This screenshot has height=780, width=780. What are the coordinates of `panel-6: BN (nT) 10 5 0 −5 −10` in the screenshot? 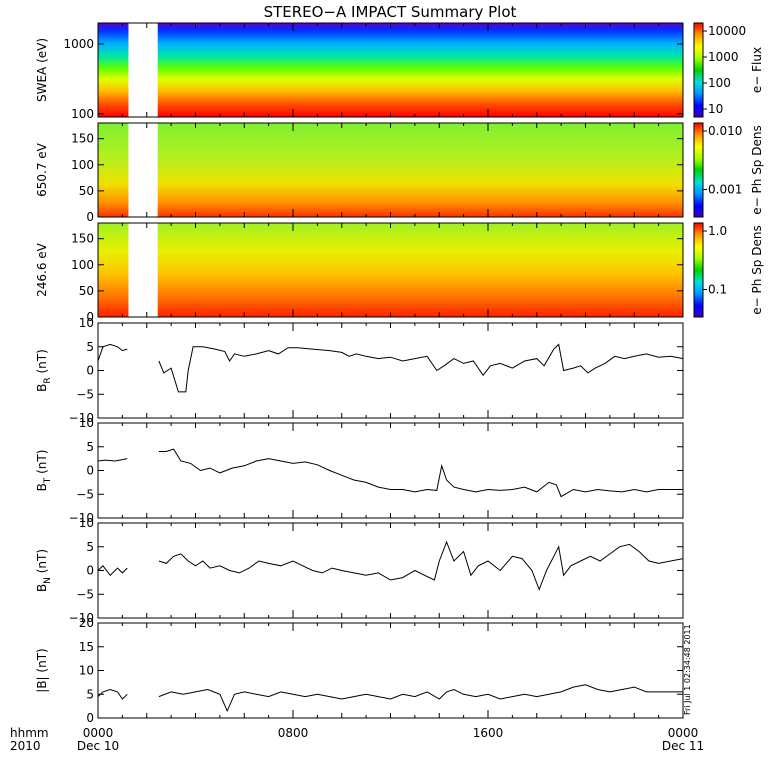 It's located at (359, 570).